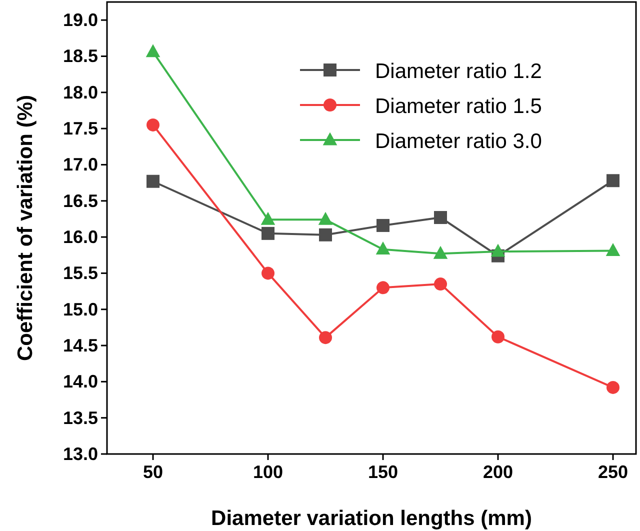 The image size is (640, 531). I want to click on y-tick-label: 13.5, so click(80, 418).